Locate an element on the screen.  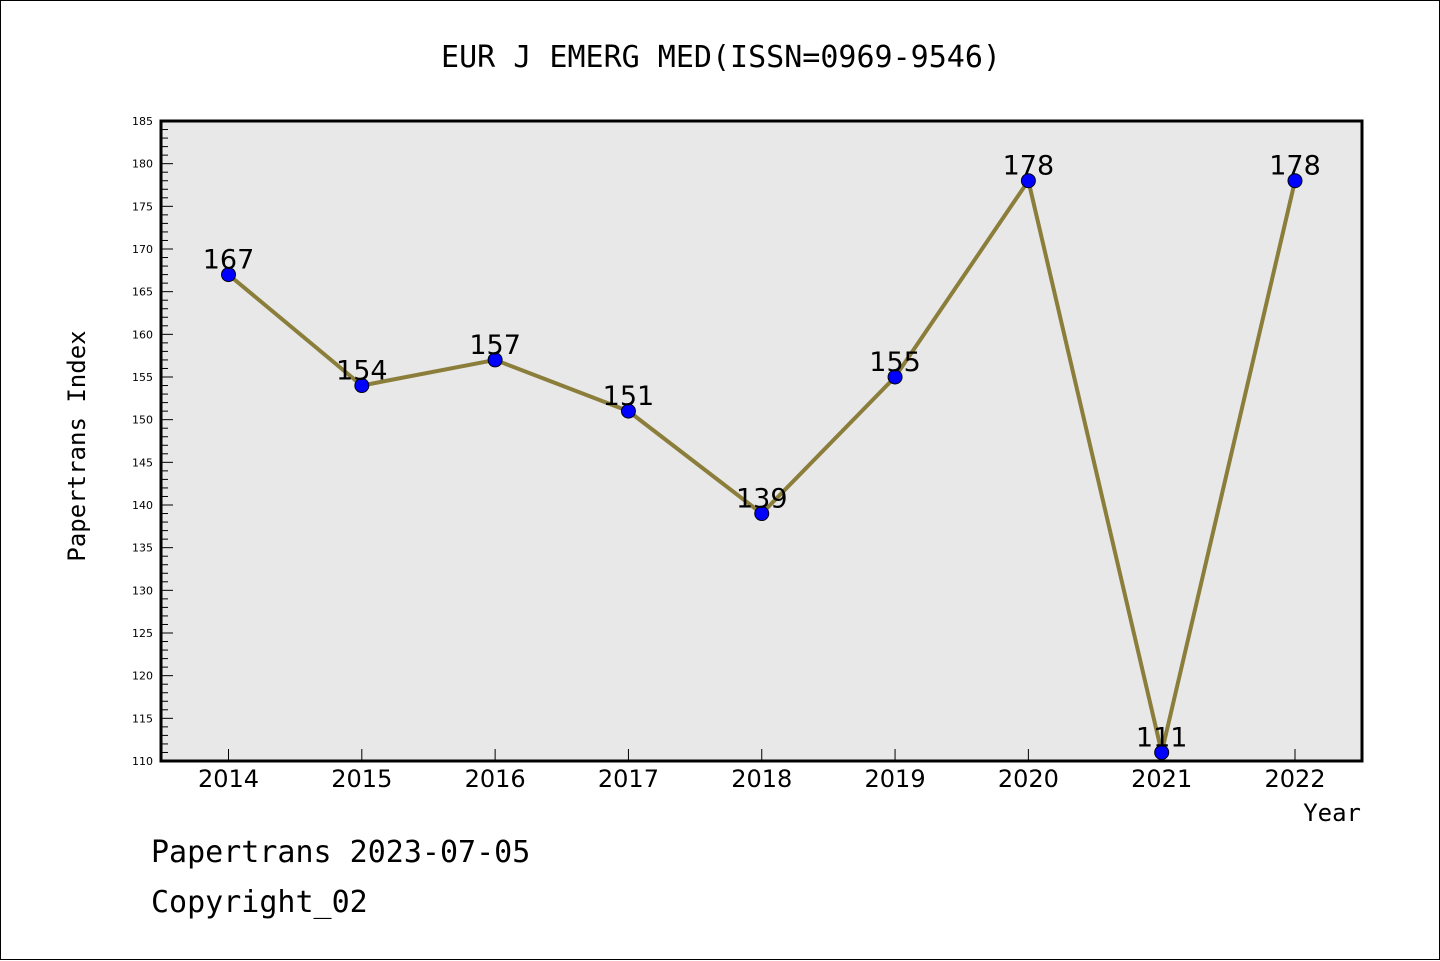
x-axis-label: Year is located at coordinates (1332, 813).